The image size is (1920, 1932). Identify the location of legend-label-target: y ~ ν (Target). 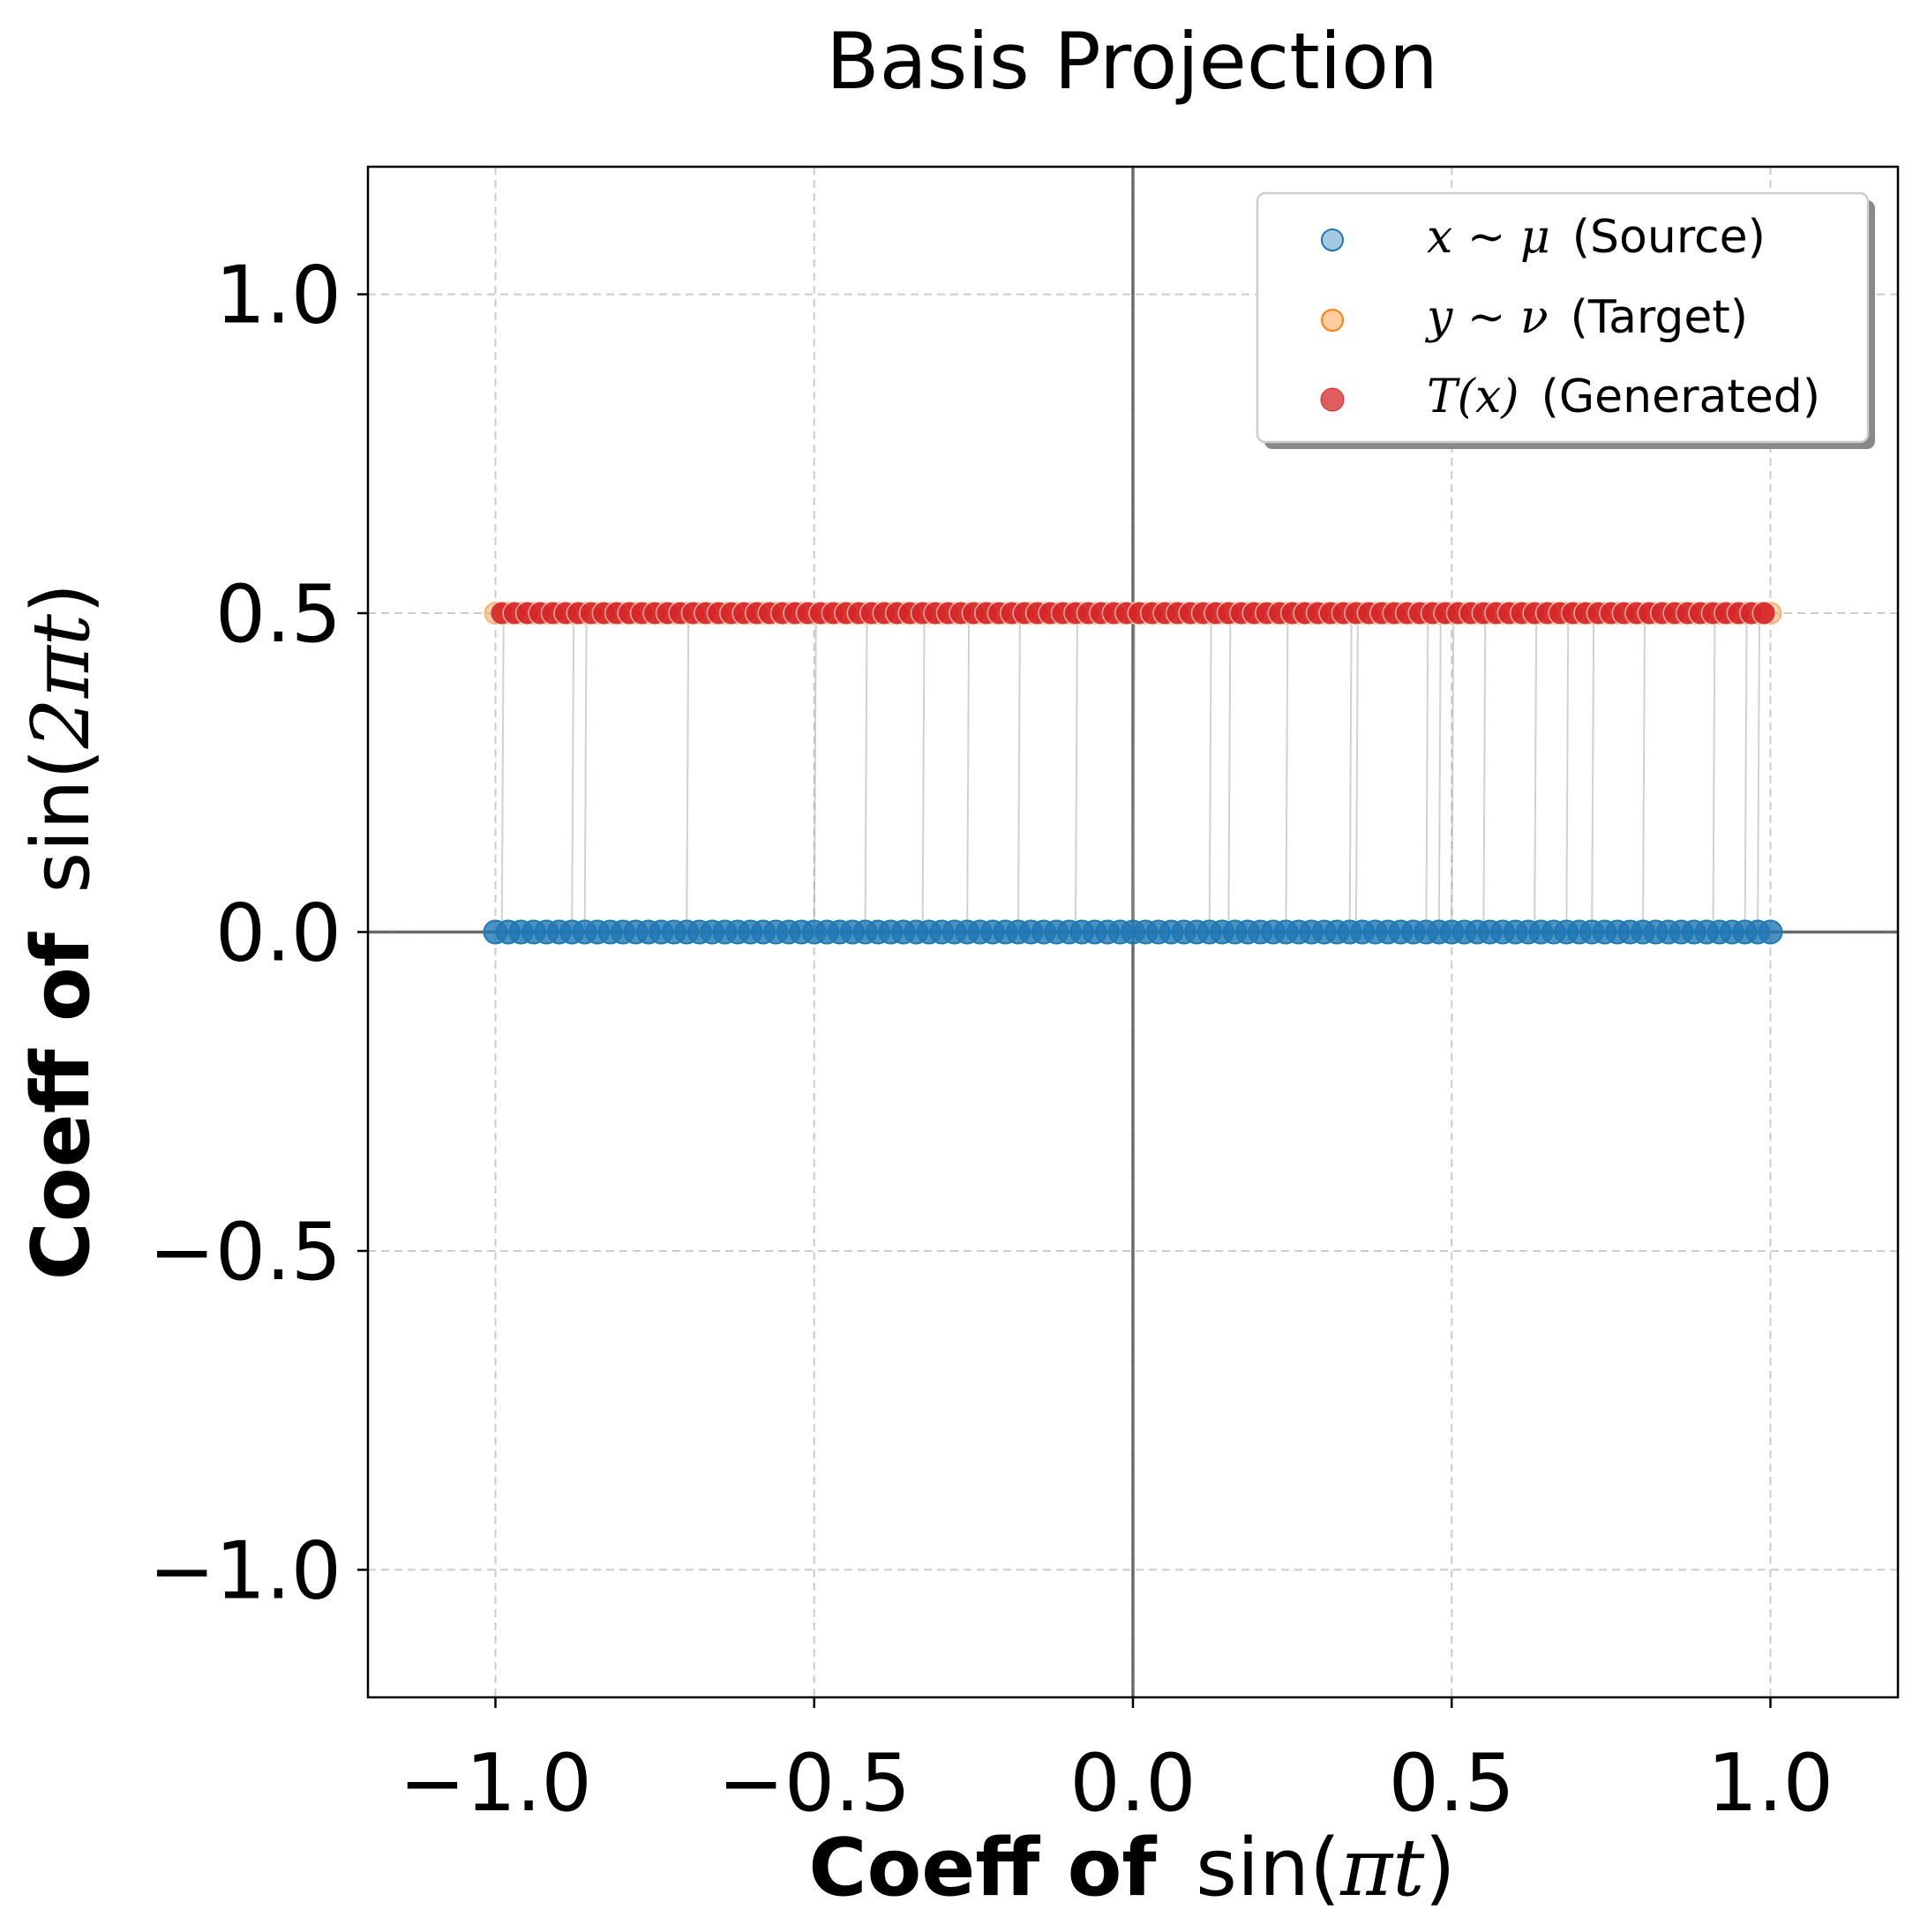
(1586, 318).